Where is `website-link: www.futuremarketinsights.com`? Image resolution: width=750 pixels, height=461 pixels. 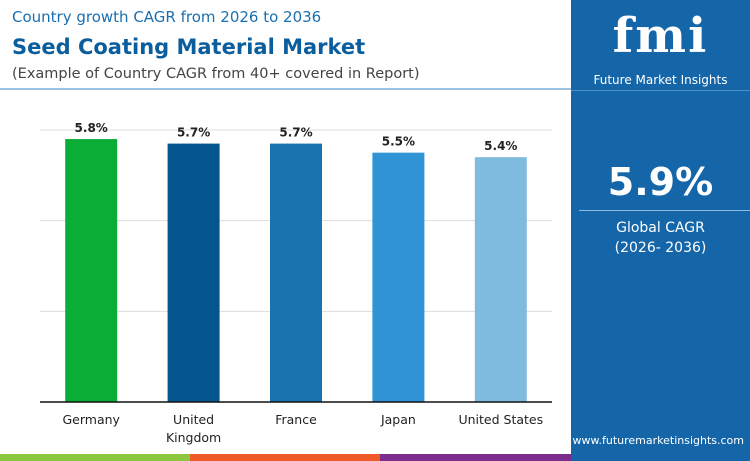
website-link: www.futuremarketinsights.com is located at coordinates (658, 440).